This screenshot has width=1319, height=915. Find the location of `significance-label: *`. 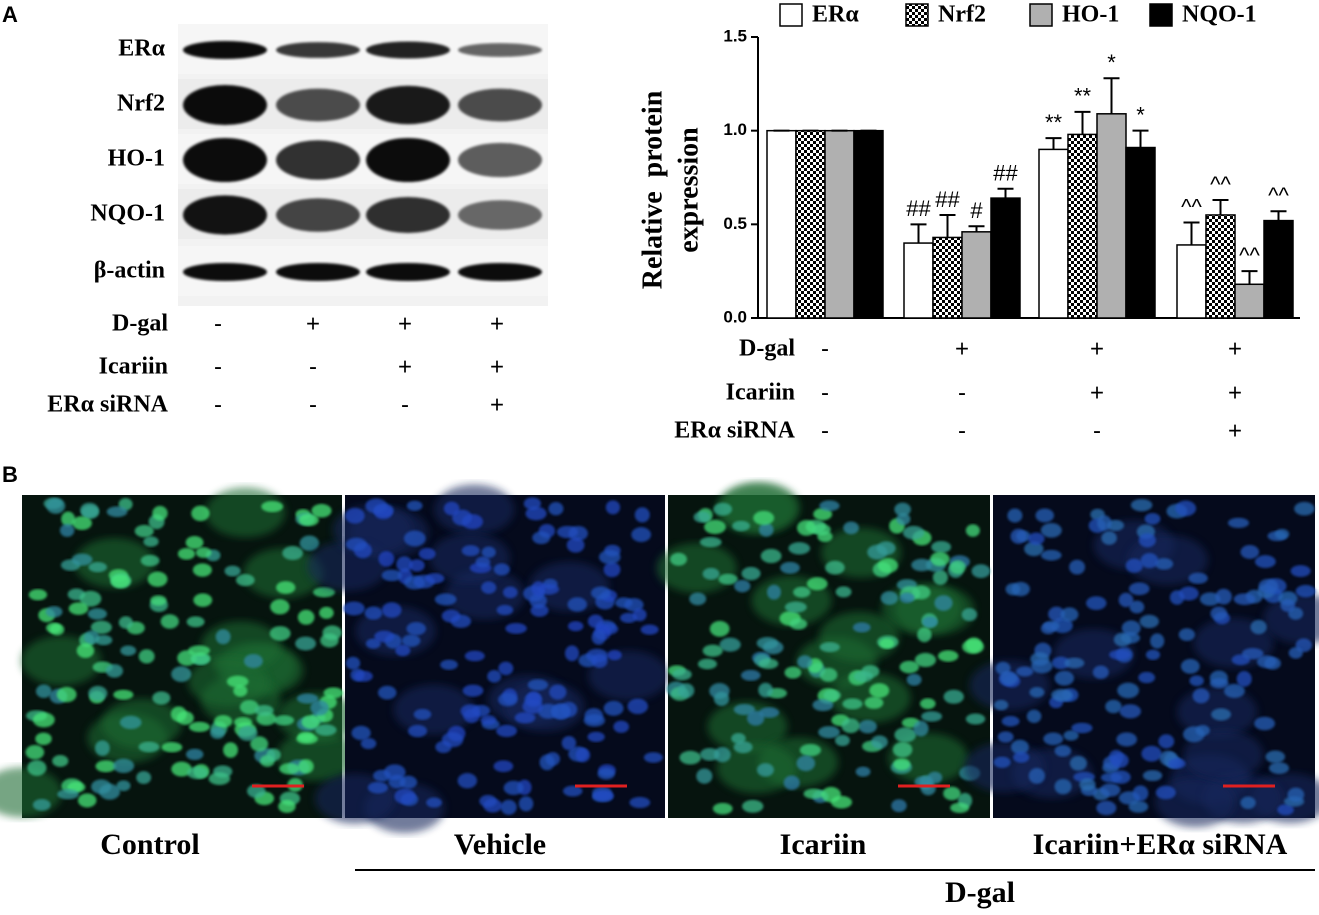

significance-label: * is located at coordinates (1111, 62).